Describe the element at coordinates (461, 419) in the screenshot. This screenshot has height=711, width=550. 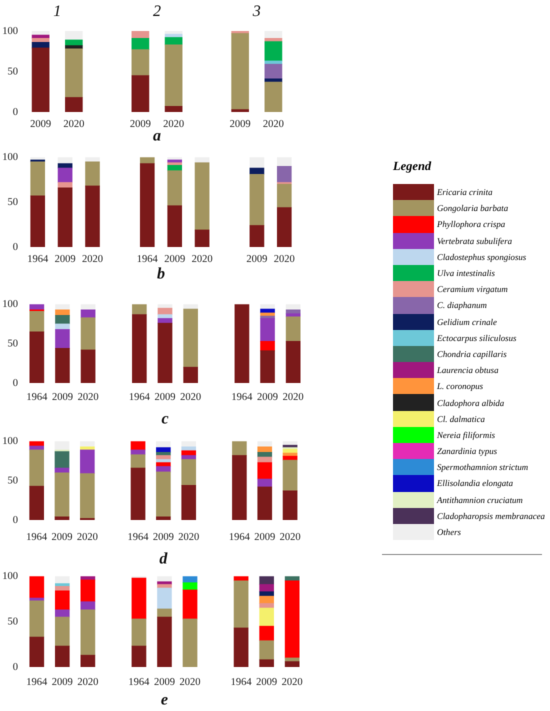
I see `legend-label: Cl. dalmatica` at that location.